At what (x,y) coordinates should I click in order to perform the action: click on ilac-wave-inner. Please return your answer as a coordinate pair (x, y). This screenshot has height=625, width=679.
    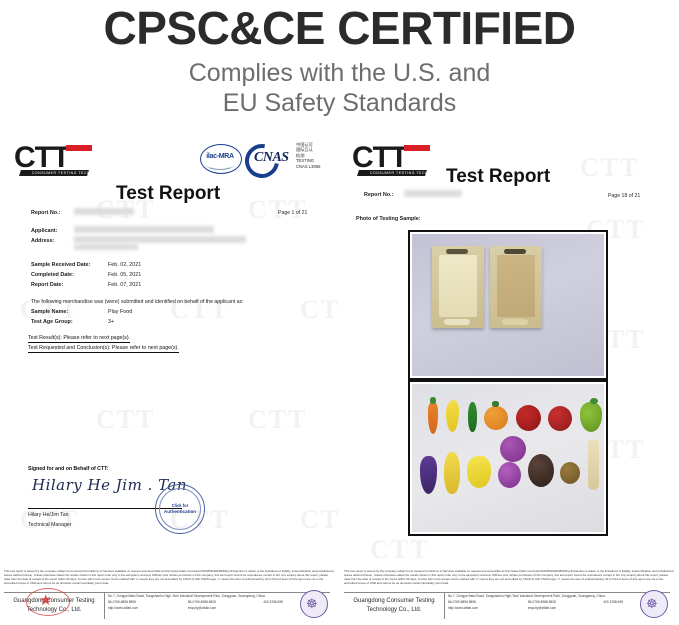
    Looking at the image, I should click on (220, 166).